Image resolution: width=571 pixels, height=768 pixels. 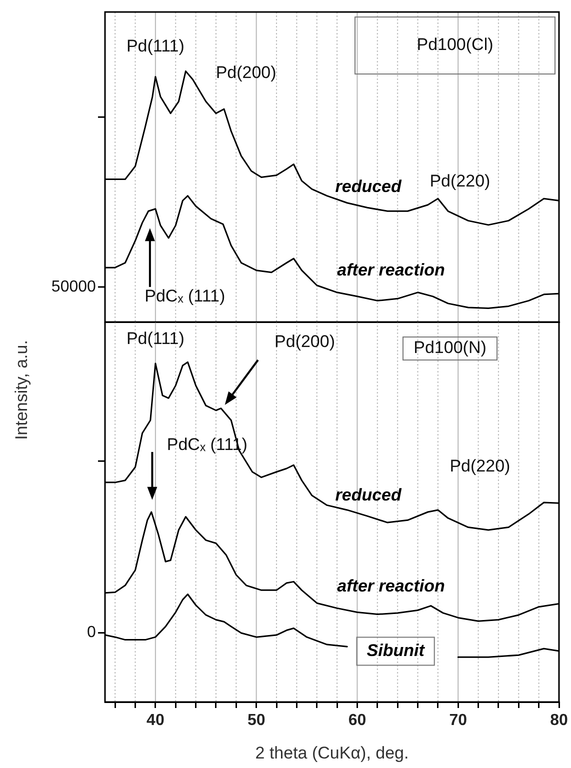 I want to click on x-tick-label: 60, so click(x=357, y=721).